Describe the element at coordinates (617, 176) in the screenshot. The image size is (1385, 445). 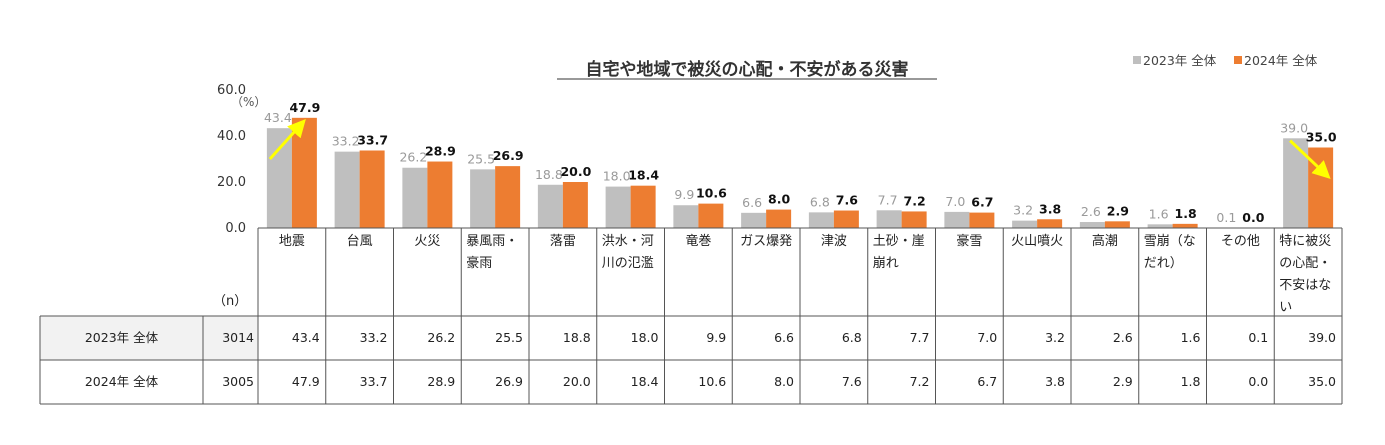
I see `data-label-2023: 18.0` at that location.